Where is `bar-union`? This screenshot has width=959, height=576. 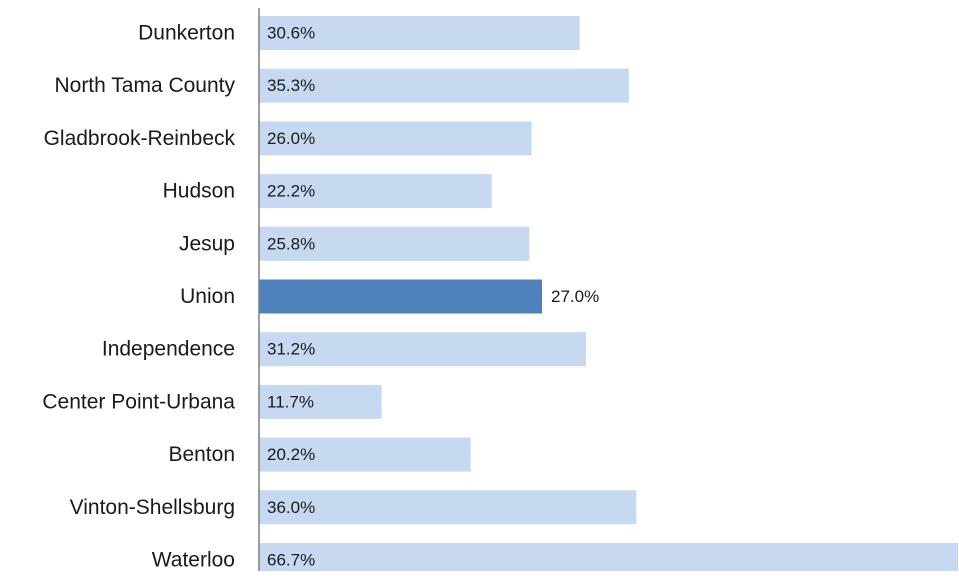
bar-union is located at coordinates (400, 296).